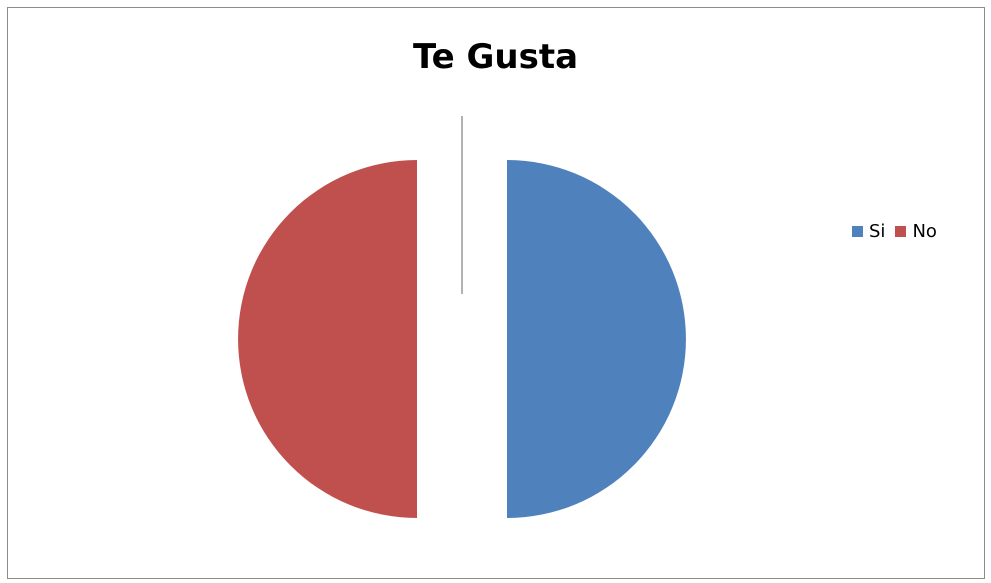 This screenshot has width=991, height=583. What do you see at coordinates (495, 57) in the screenshot?
I see `chart-title: Te Gusta` at bounding box center [495, 57].